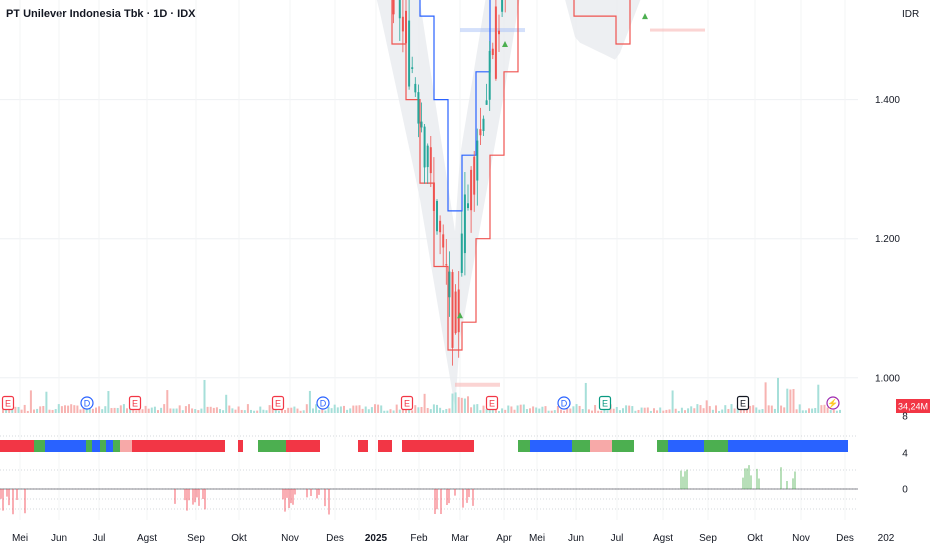 Image resolution: width=932 pixels, height=550 pixels. I want to click on event-letter: D, so click(323, 404).